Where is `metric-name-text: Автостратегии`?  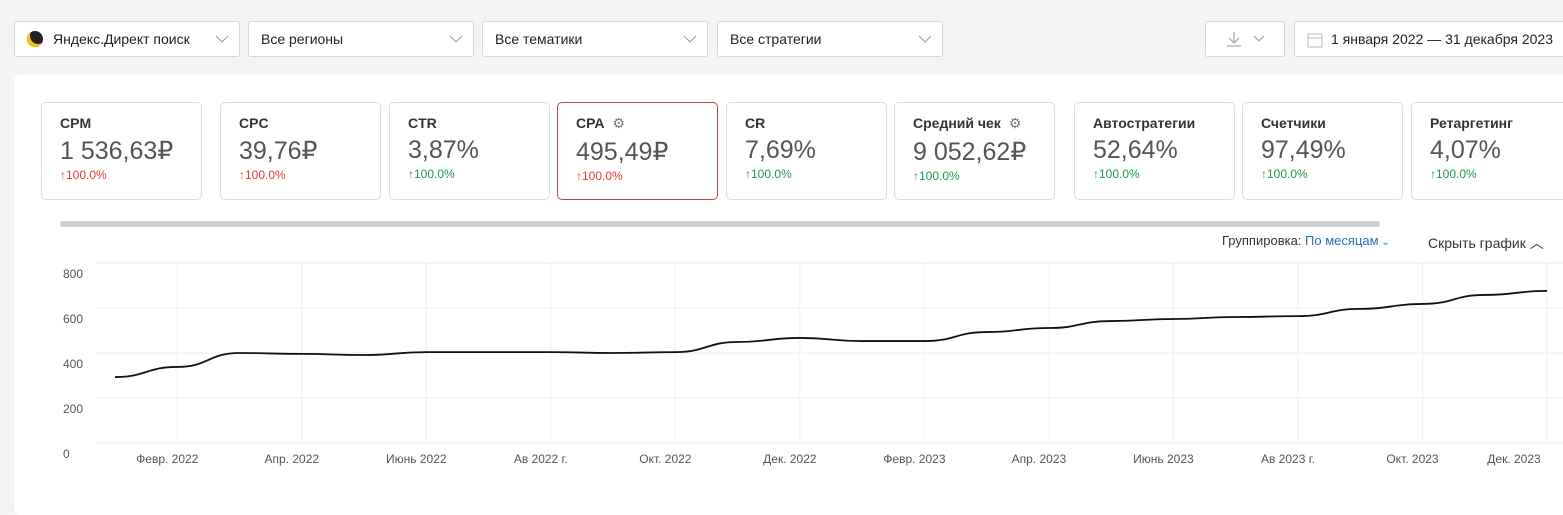
metric-name-text: Автостратегии is located at coordinates (1144, 123).